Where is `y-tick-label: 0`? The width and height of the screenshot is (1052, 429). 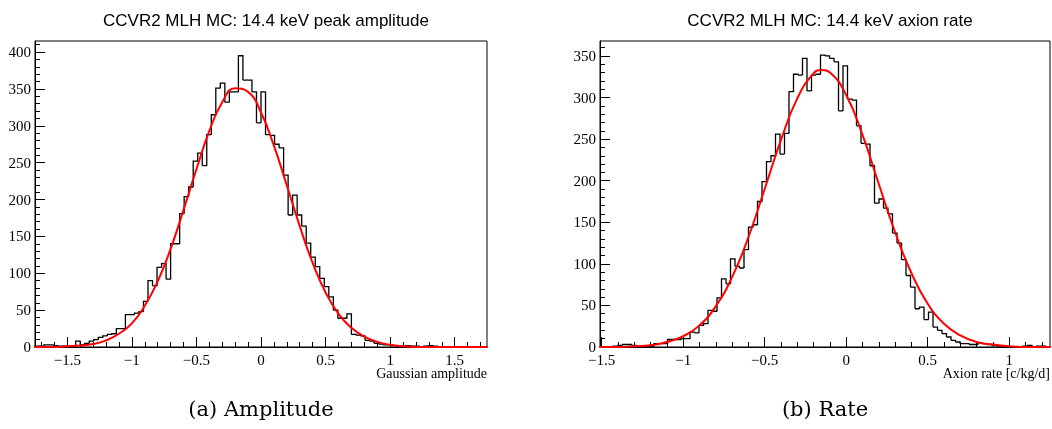 y-tick-label: 0 is located at coordinates (27, 347).